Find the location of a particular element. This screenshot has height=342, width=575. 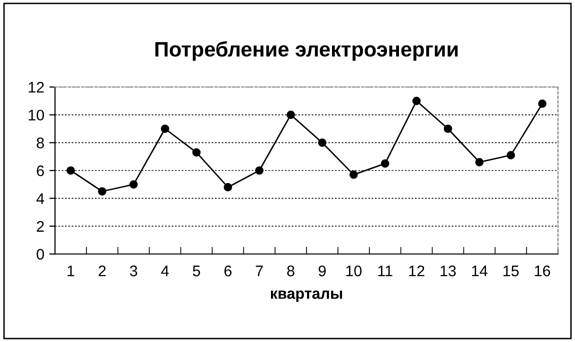

x-tick-label: 9 is located at coordinates (322, 271).